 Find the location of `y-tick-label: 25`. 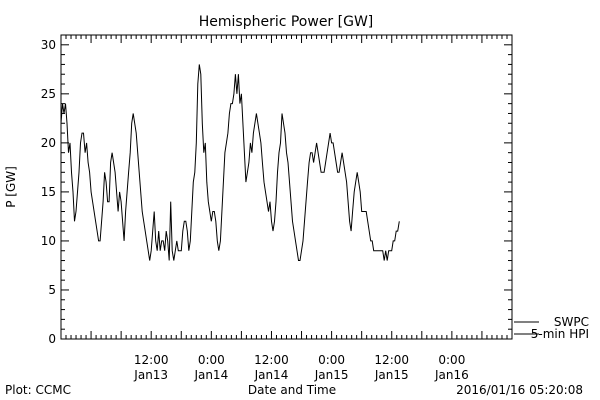

y-tick-label: 25 is located at coordinates (48, 94).